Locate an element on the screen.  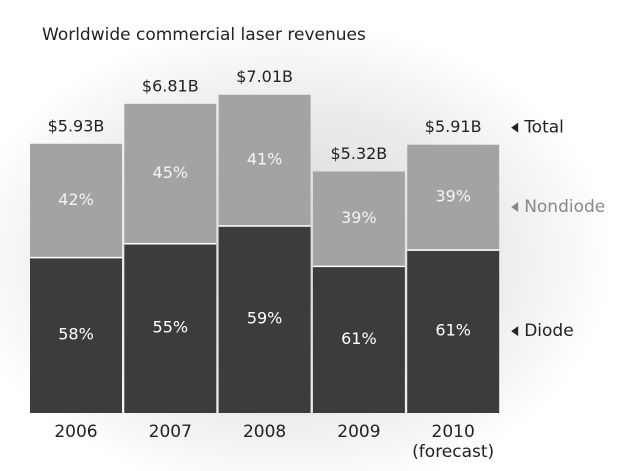
total-label: $7.01B is located at coordinates (264, 76).